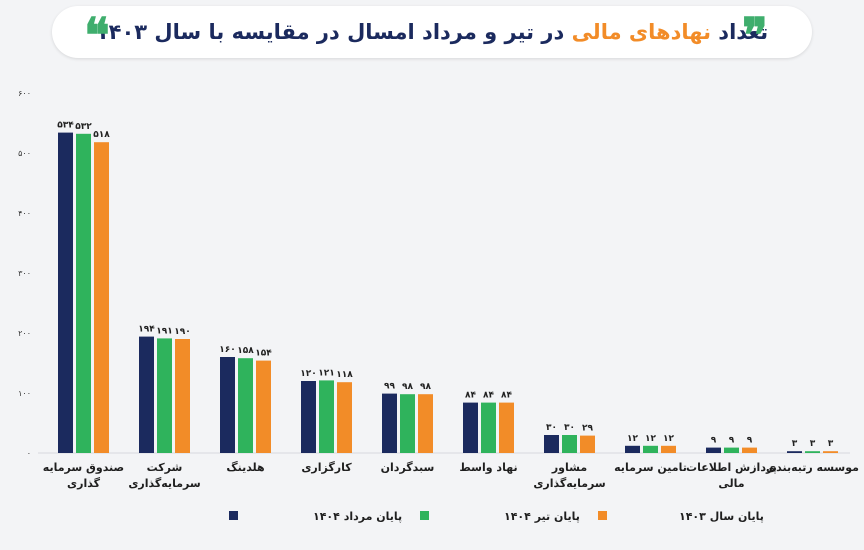 This screenshot has width=864, height=550. What do you see at coordinates (587, 429) in the screenshot?
I see `data-label: ۲۹` at bounding box center [587, 429].